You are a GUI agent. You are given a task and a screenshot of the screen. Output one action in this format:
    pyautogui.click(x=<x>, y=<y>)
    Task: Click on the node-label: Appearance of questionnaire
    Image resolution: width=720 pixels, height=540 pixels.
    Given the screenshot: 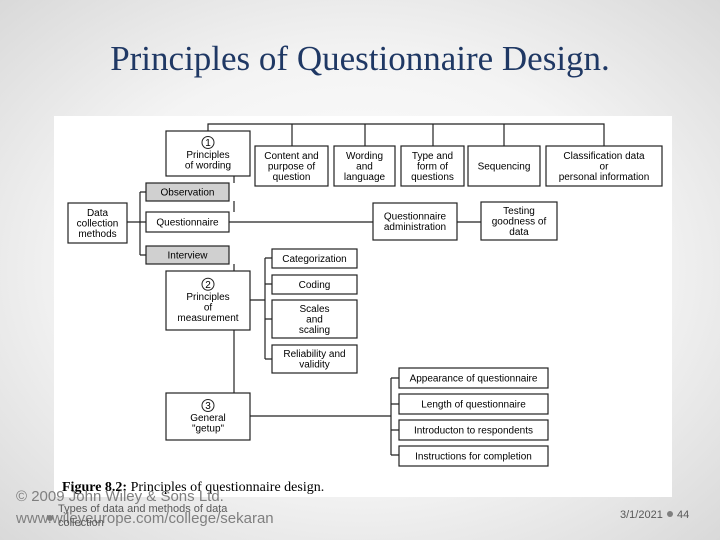 What is the action you would take?
    pyautogui.click(x=474, y=378)
    